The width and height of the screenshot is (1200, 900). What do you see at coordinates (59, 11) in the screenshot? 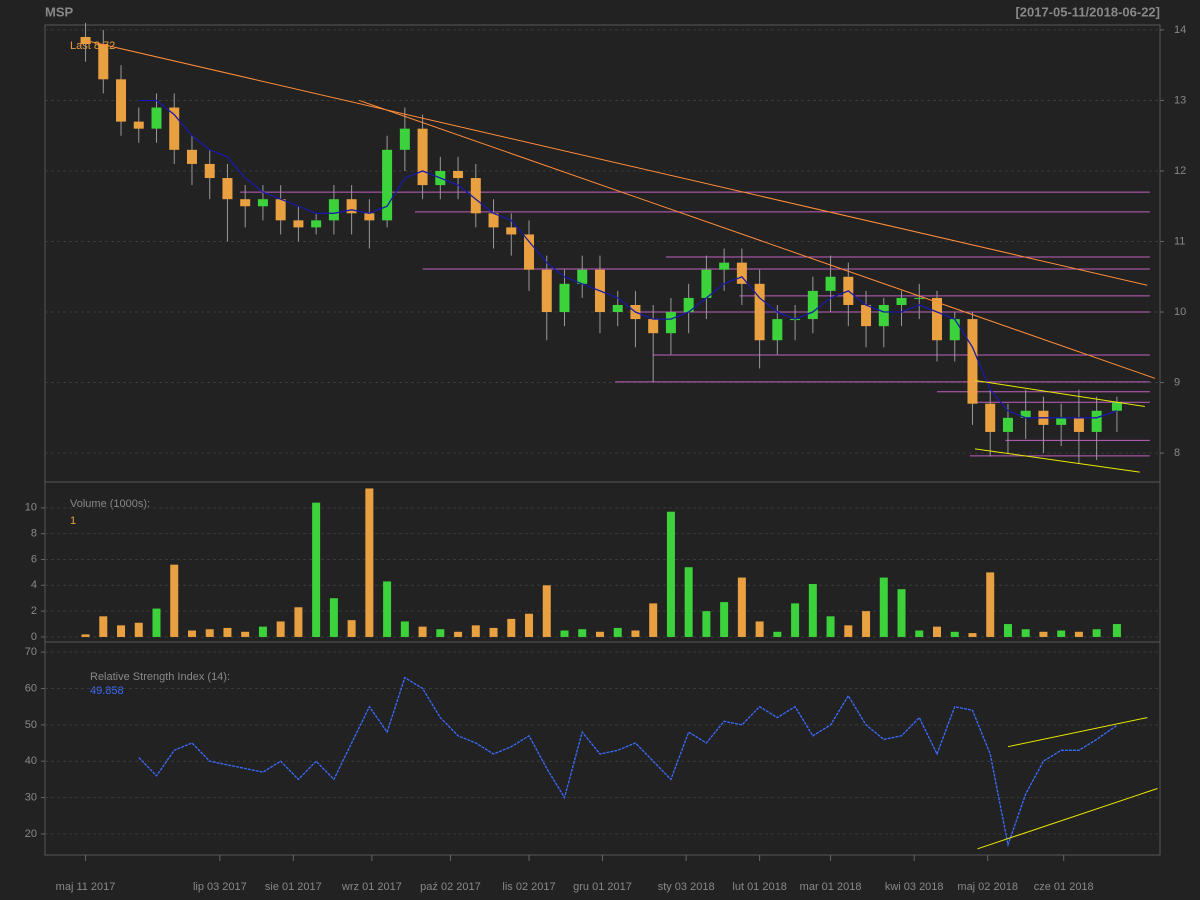
I see `chart-title: MSP` at bounding box center [59, 11].